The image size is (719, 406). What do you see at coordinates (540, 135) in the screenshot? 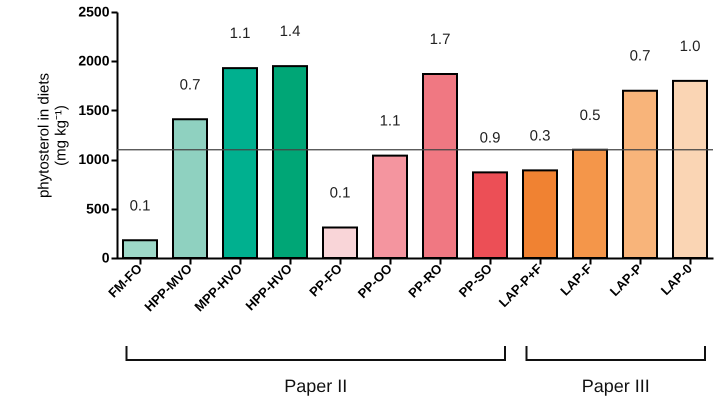
I see `annotation: 0.3` at bounding box center [540, 135].